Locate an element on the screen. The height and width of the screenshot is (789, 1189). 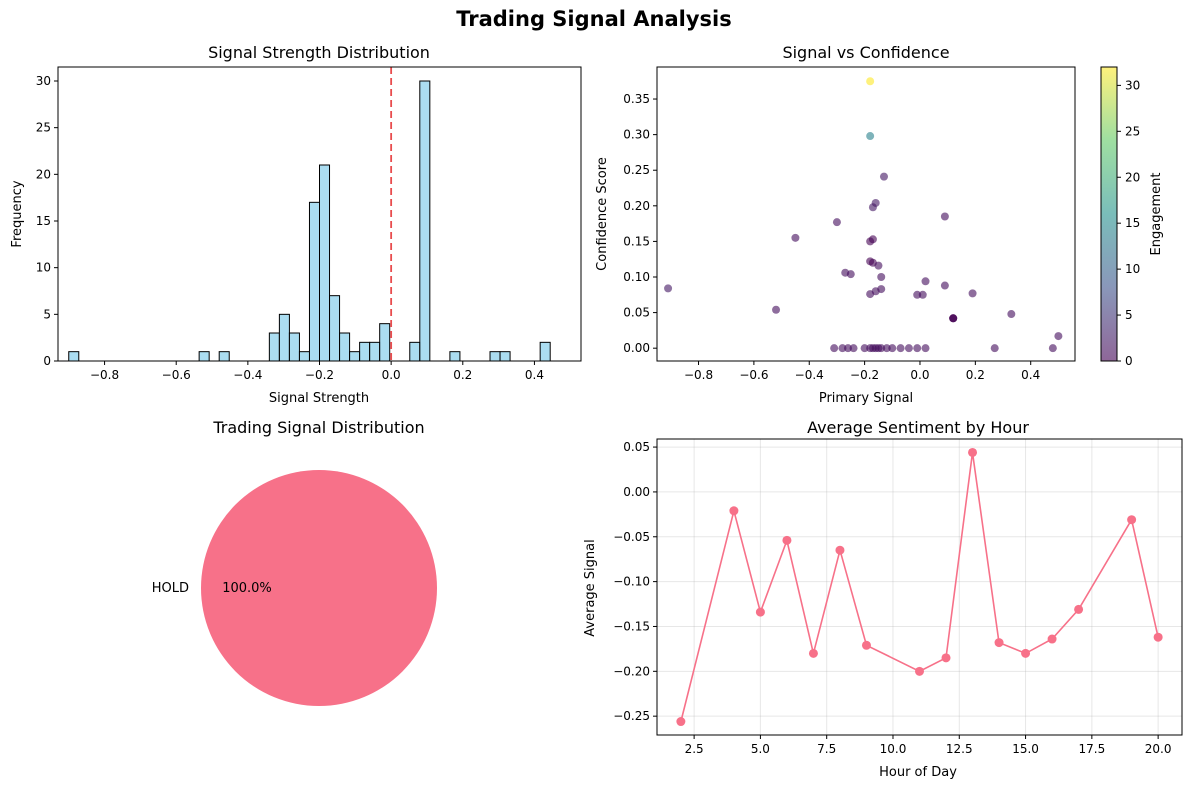
pie-pct-hold: 100.0% is located at coordinates (247, 588).